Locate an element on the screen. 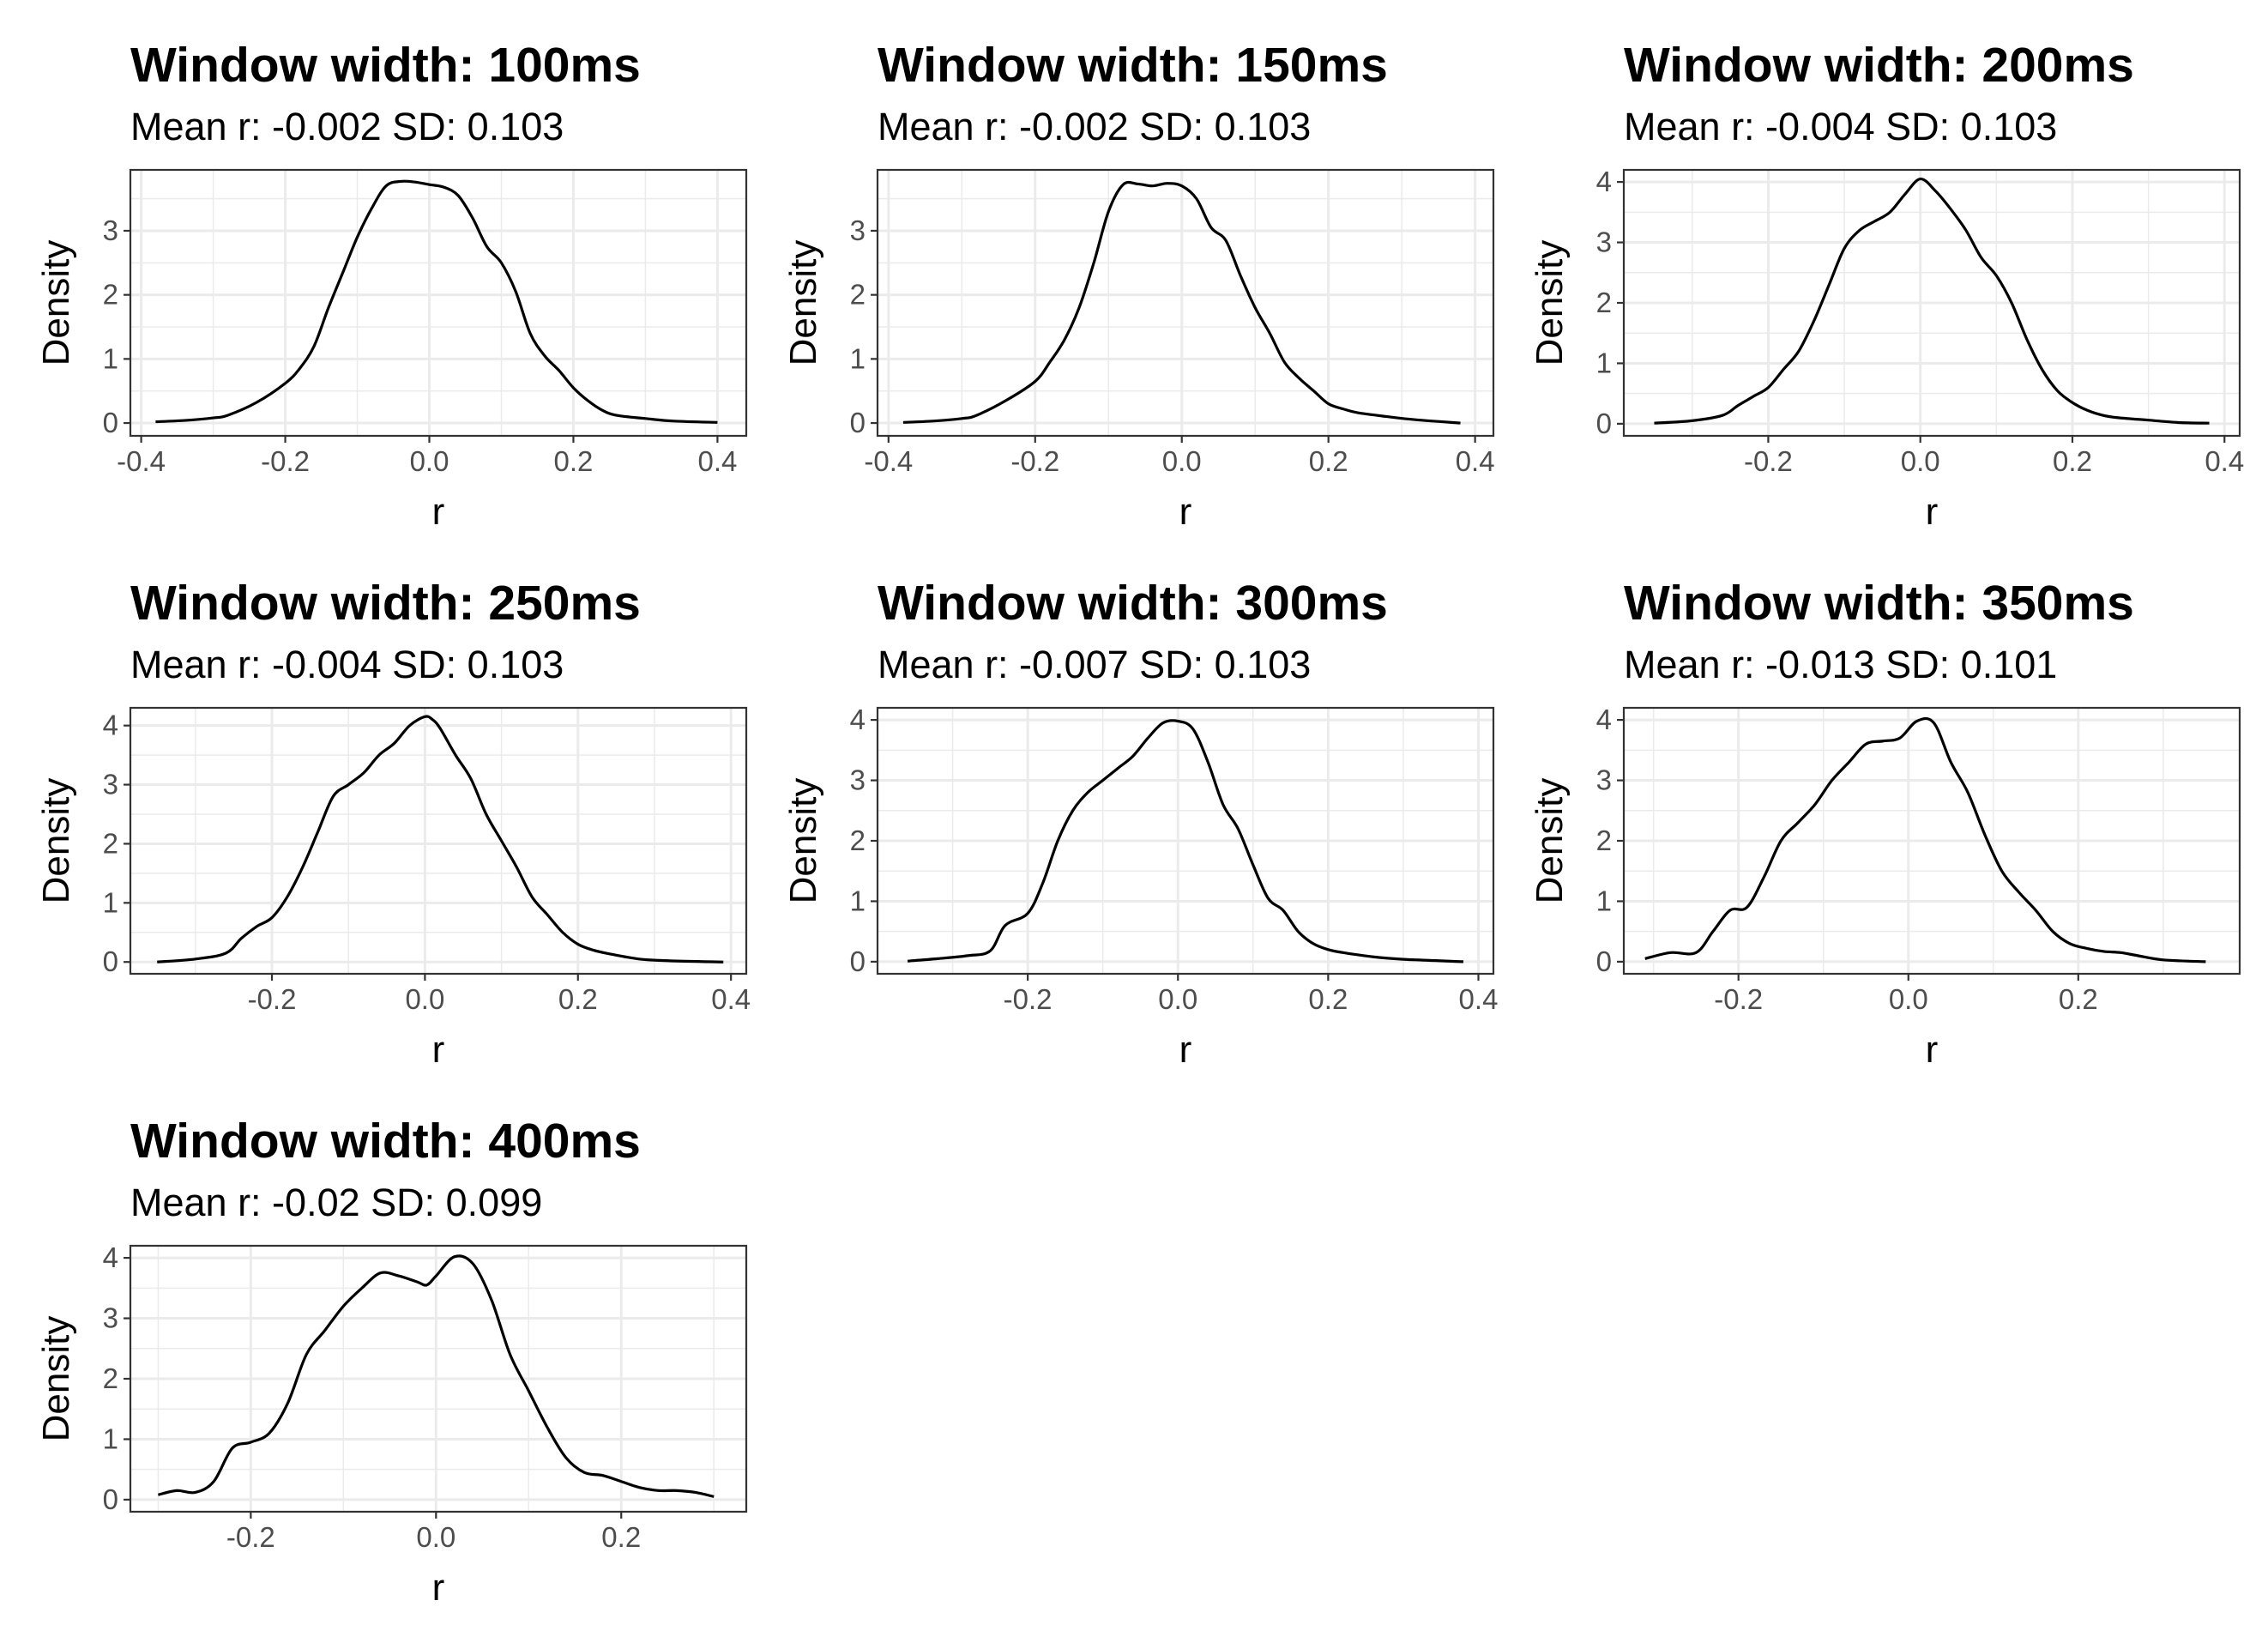  panel-title: Window width: 350ms is located at coordinates (1879, 603).